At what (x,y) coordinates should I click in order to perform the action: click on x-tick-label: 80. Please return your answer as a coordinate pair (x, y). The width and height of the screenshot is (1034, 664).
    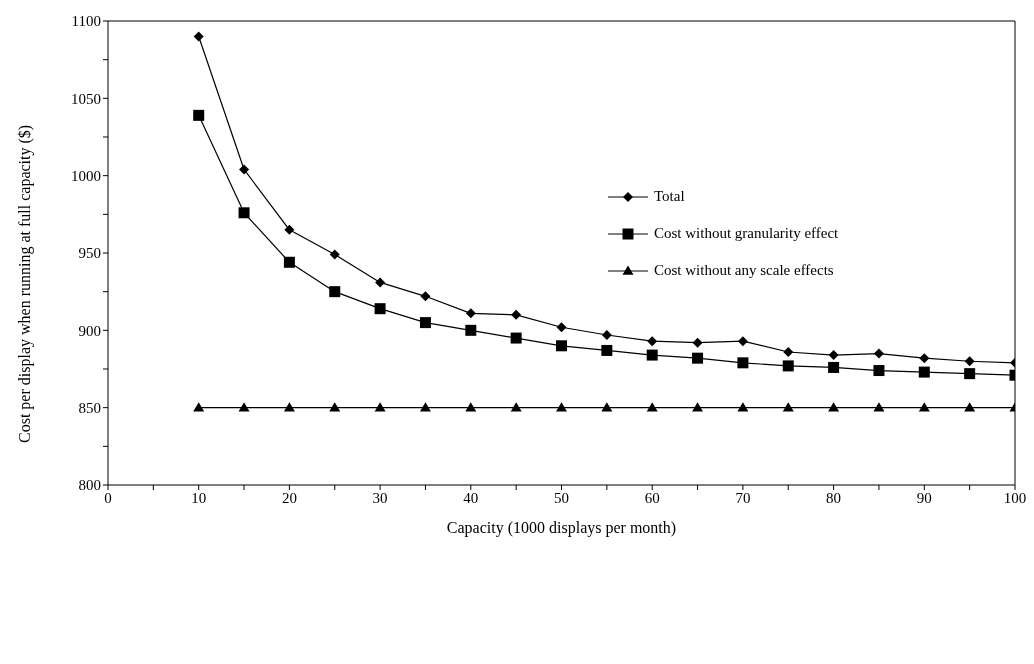
    Looking at the image, I should click on (834, 497).